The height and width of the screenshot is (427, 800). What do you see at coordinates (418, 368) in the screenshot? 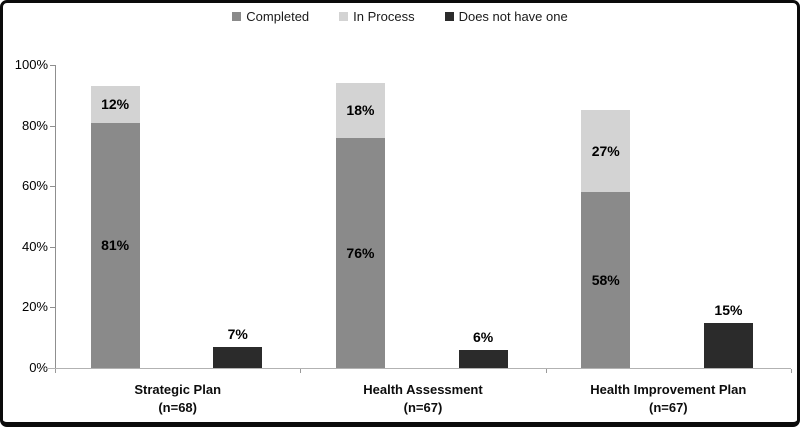
I see `x-axis-line` at bounding box center [418, 368].